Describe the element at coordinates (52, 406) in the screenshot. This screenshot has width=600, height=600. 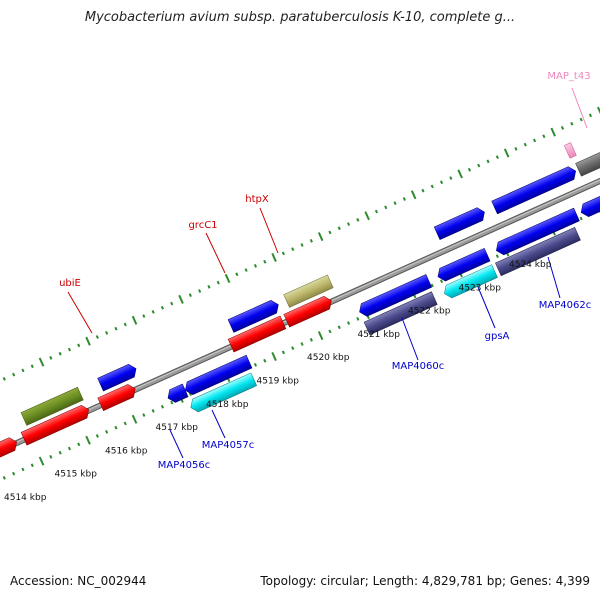
I see `feature-ubiE-olive` at that location.